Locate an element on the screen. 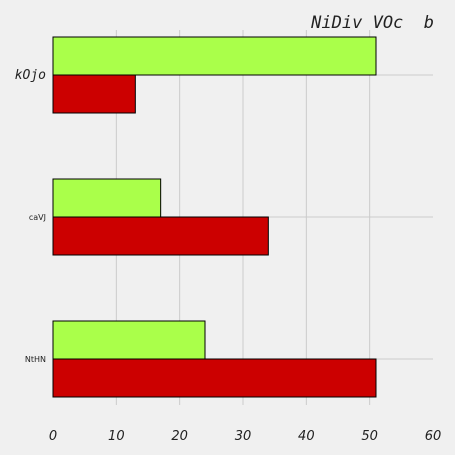 The height and width of the screenshot is (455, 455). y-tick-label: NtHN is located at coordinates (35, 359).